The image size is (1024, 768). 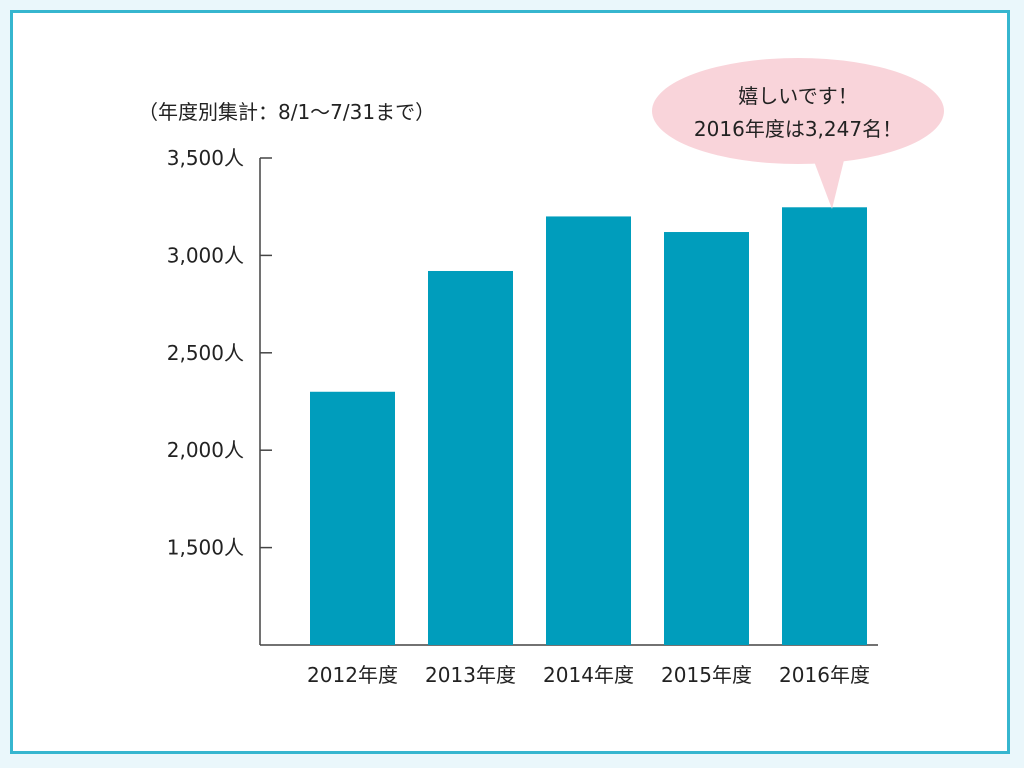 What do you see at coordinates (205, 255) in the screenshot?
I see `y-tick-label: 3,000人` at bounding box center [205, 255].